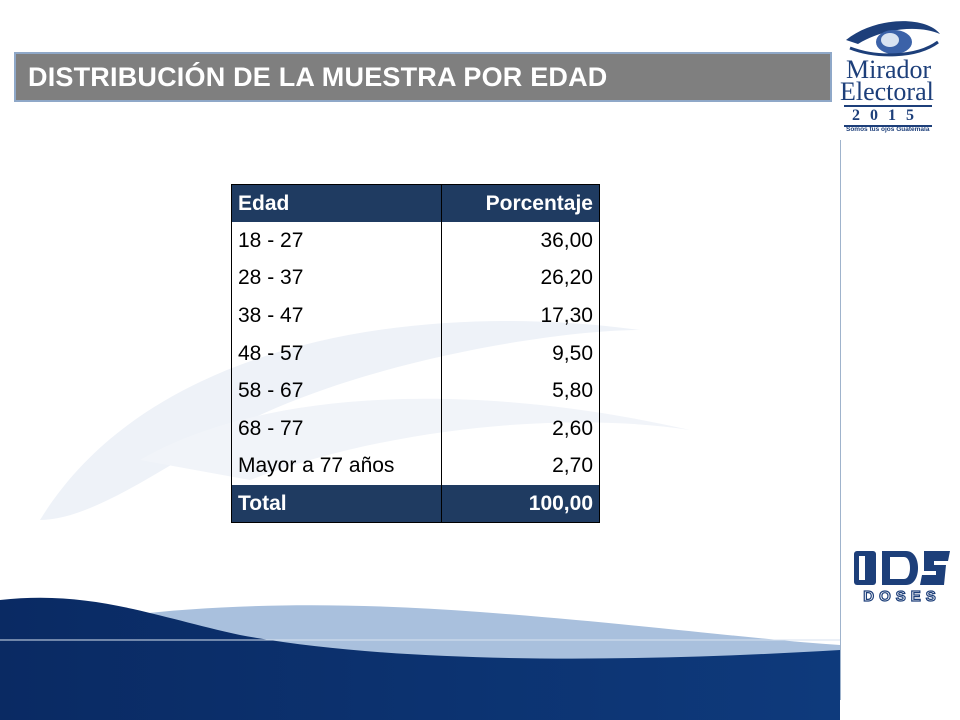 The width and height of the screenshot is (960, 720). I want to click on cell-porcentaje: 2,70, so click(520, 466).